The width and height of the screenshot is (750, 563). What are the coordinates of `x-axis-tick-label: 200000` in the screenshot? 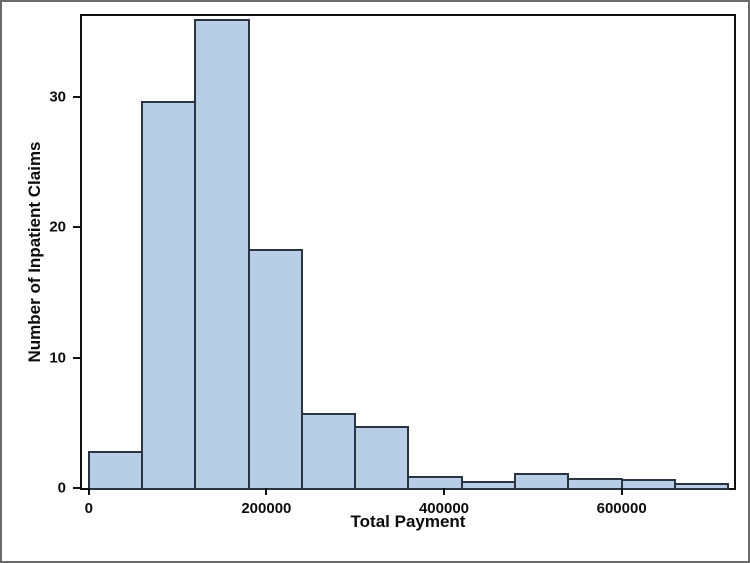 It's located at (266, 508).